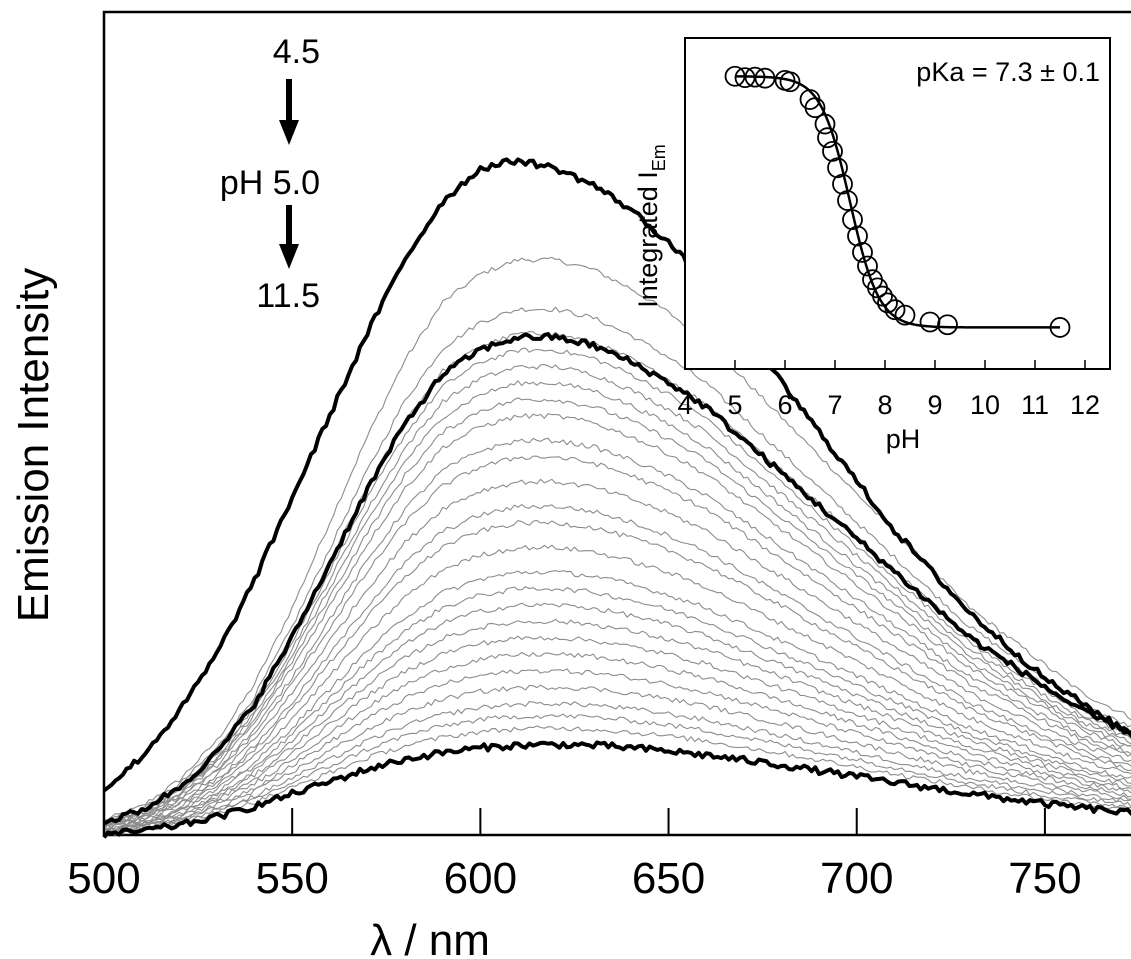 The width and height of the screenshot is (1131, 959). I want to click on highlight-spectrum-line, so click(616, 789).